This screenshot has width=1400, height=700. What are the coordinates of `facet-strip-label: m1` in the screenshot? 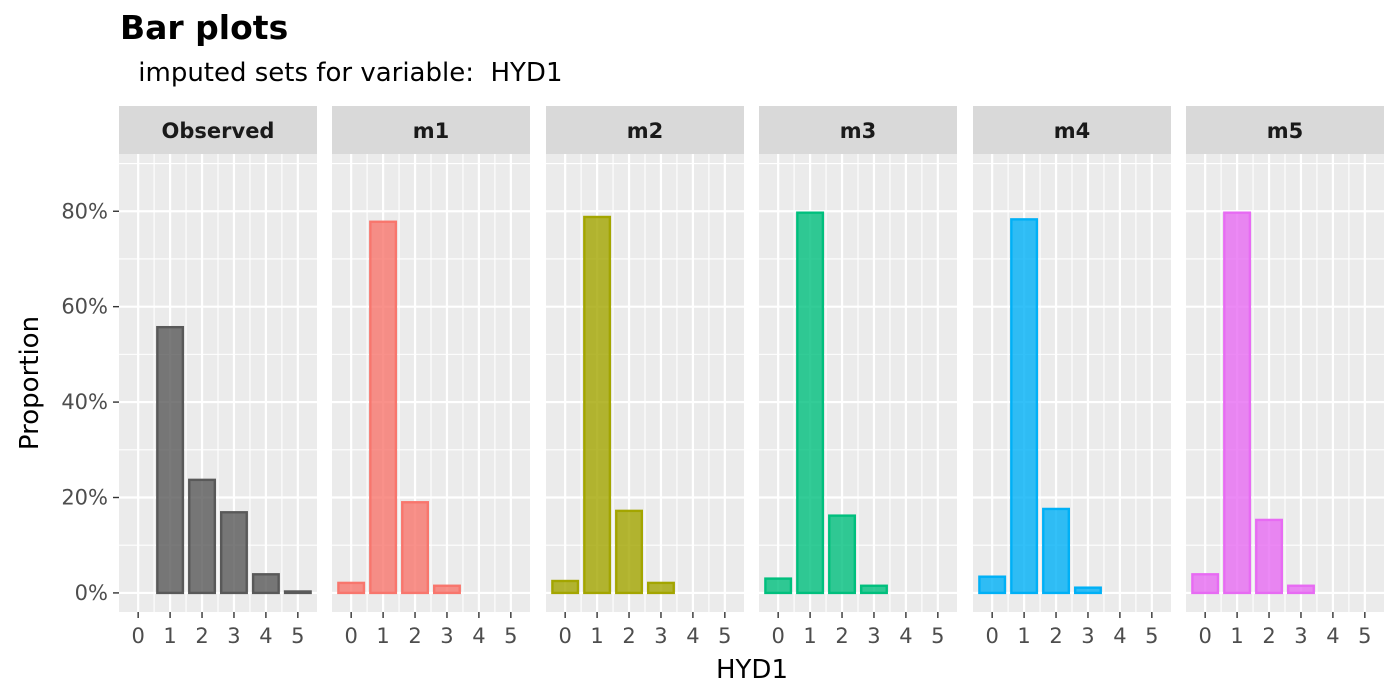 It's located at (431, 131).